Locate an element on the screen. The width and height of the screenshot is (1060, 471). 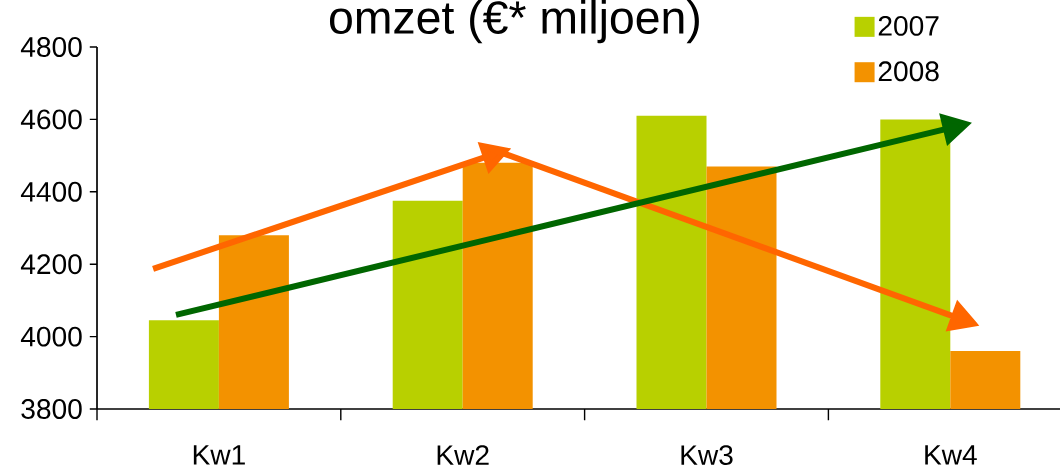
y-tick-label: 4600 is located at coordinates (51, 119).